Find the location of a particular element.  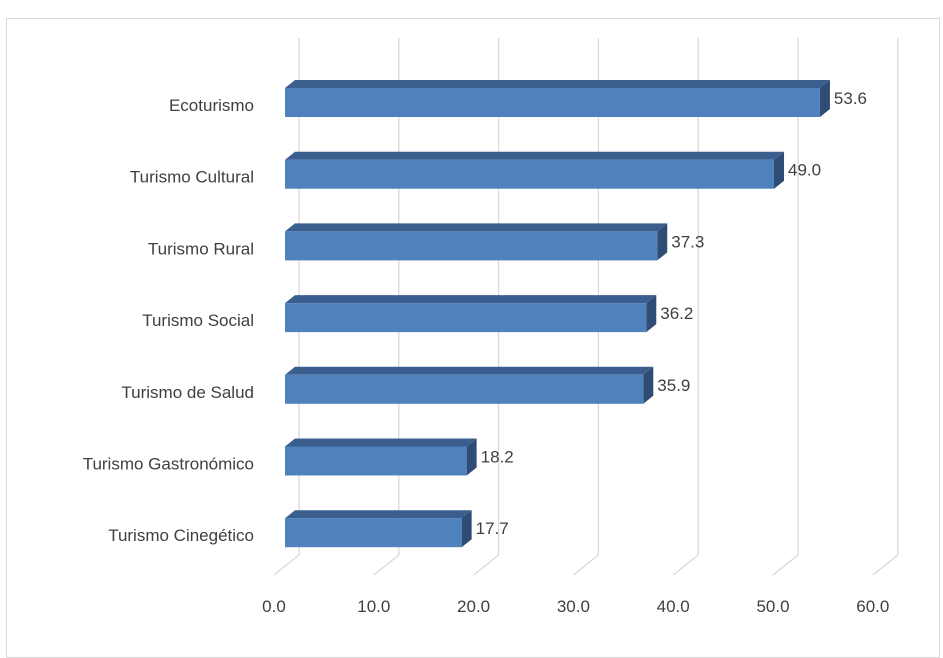

x-tick-label-3: 30.0 is located at coordinates (573, 606).